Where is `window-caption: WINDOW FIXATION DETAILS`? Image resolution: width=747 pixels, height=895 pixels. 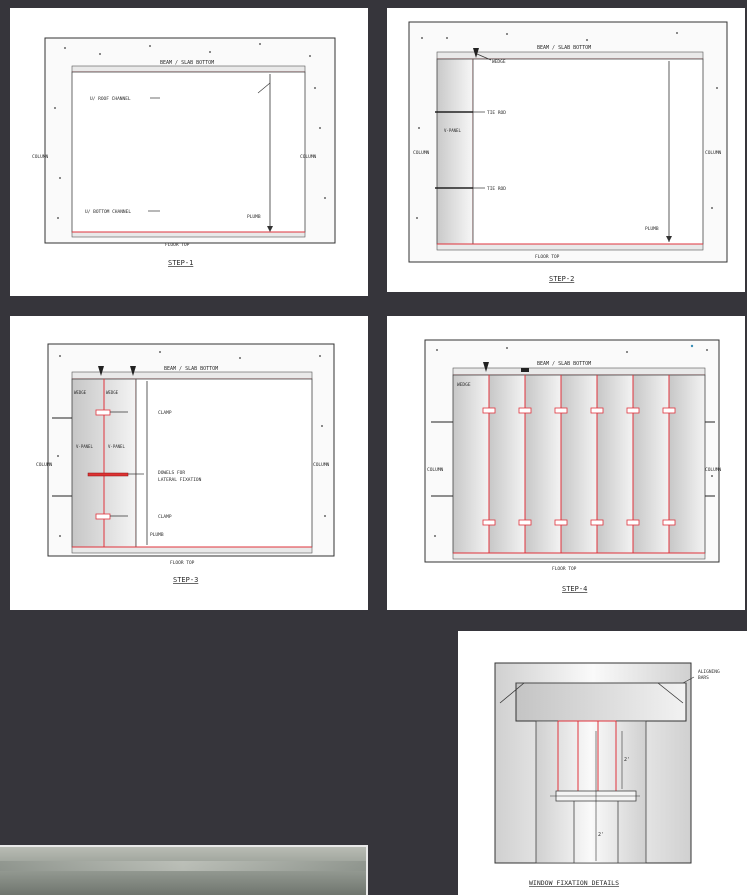
window-caption: WINDOW FIXATION DETAILS is located at coordinates (574, 883).